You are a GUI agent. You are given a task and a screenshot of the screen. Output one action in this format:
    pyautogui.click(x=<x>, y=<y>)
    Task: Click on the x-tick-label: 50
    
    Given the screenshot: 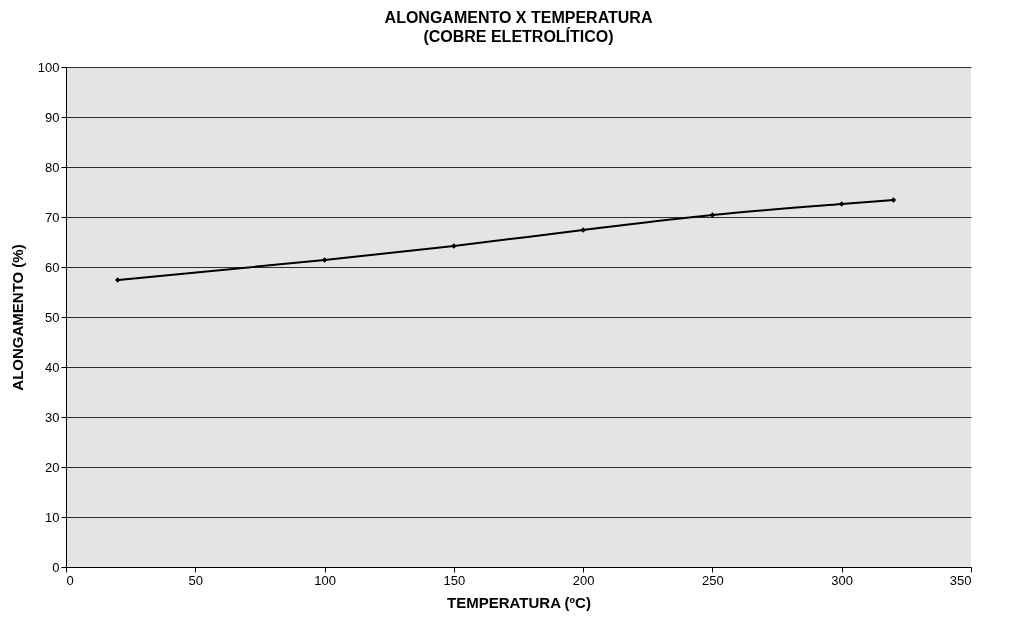 What is the action you would take?
    pyautogui.click(x=196, y=580)
    